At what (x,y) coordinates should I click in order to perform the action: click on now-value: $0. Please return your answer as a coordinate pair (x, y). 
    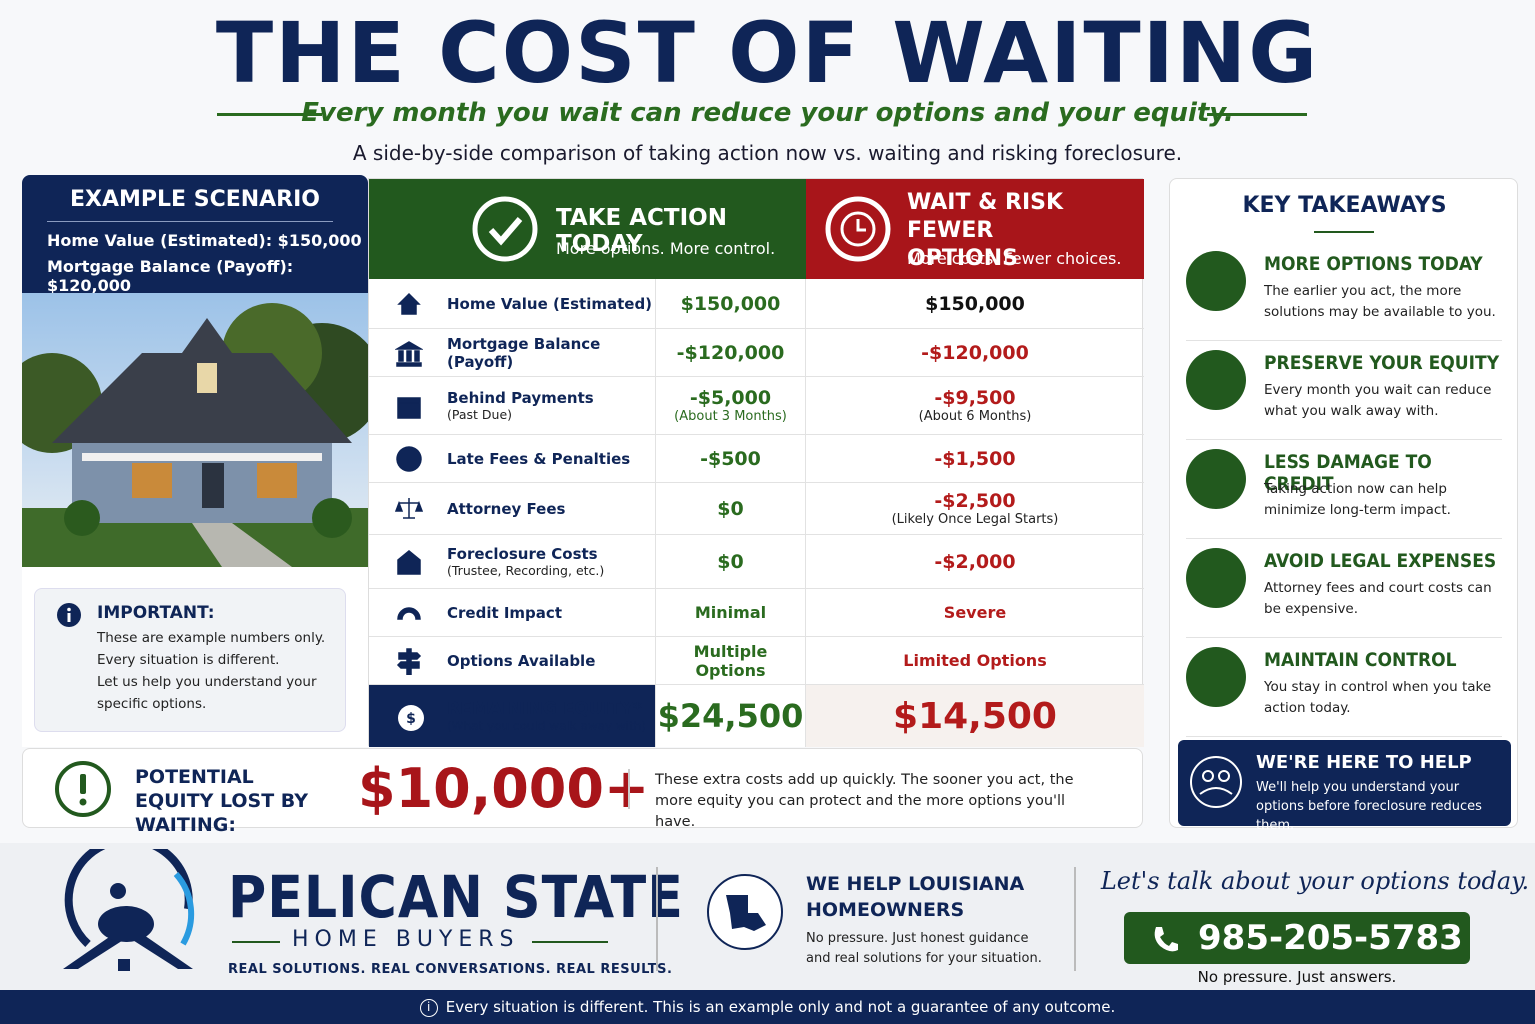
    Looking at the image, I should click on (730, 561).